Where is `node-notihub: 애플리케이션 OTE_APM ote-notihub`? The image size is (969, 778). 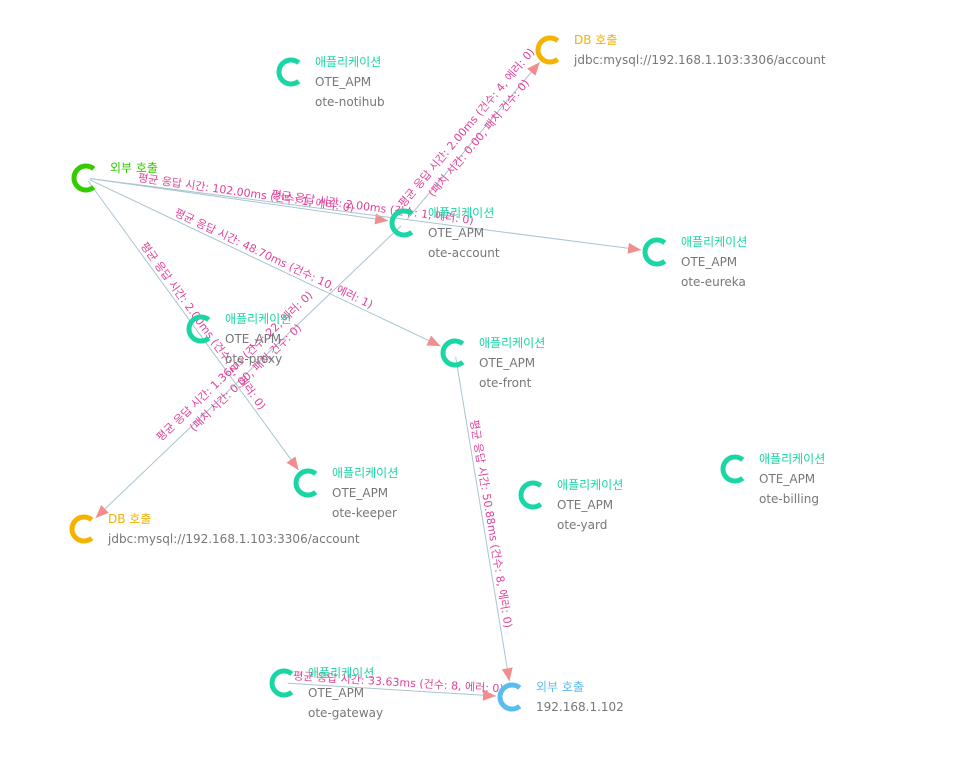 node-notihub: 애플리케이션 OTE_APM ote-notihub is located at coordinates (330, 82).